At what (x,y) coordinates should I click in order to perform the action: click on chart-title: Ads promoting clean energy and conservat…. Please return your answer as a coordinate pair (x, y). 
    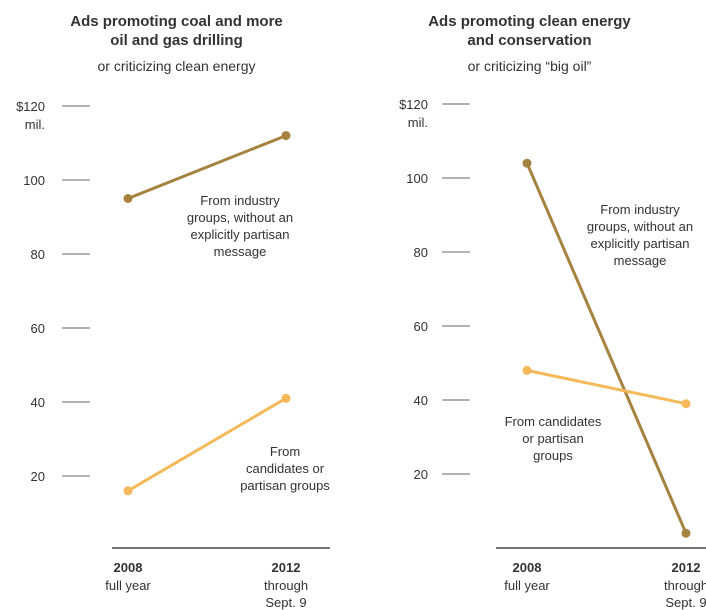
    Looking at the image, I should click on (529, 31).